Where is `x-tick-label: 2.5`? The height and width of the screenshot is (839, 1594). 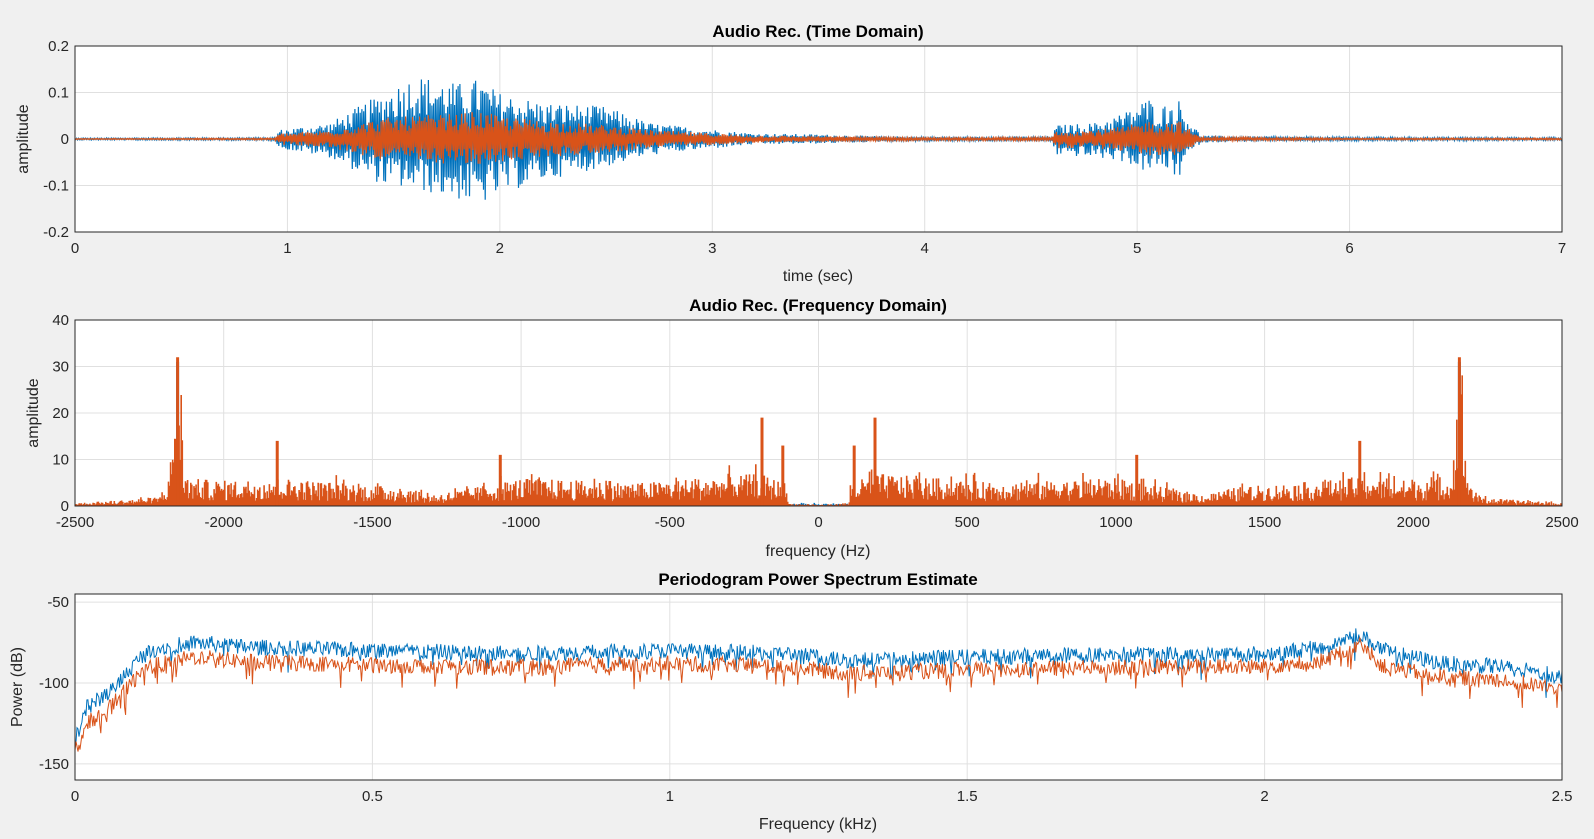
x-tick-label: 2.5 is located at coordinates (1562, 796).